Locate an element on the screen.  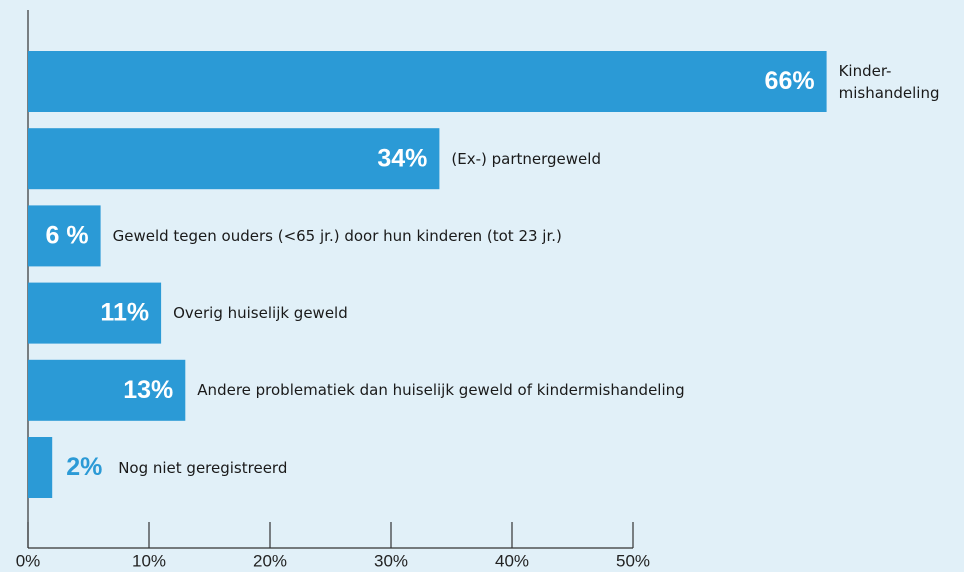
category-label-box: Overig huiselijk geweld is located at coordinates (564, 313).